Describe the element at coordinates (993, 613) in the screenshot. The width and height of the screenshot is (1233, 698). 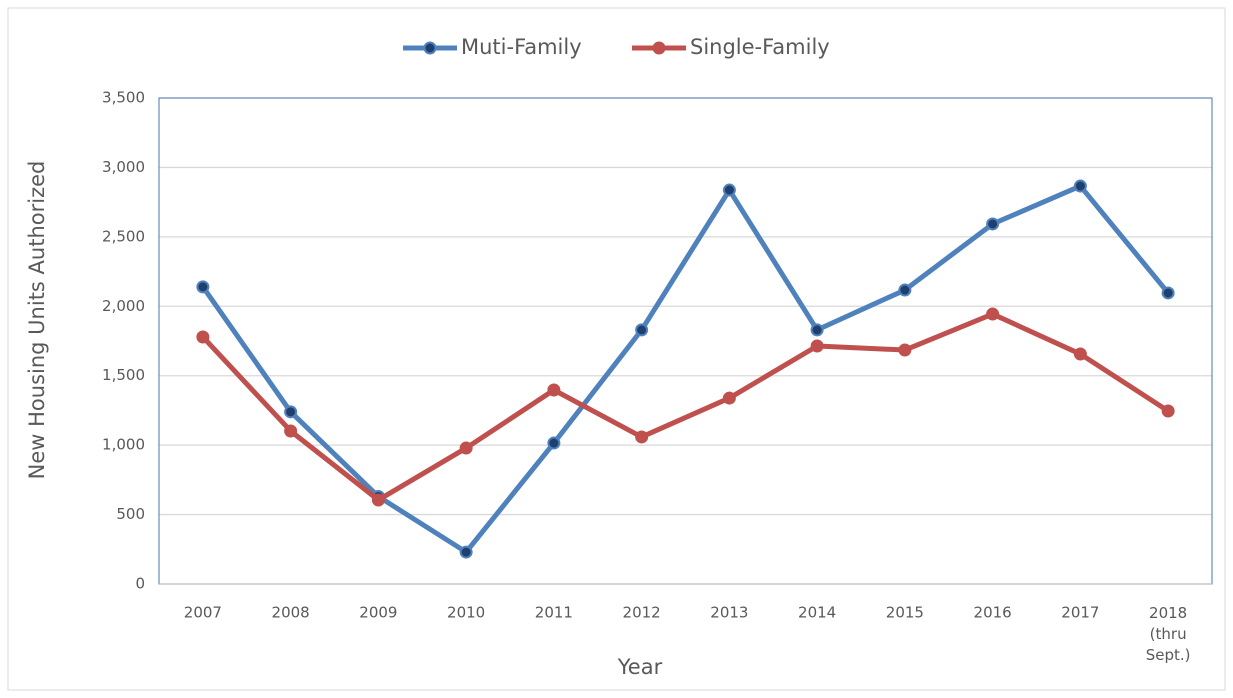
I see `x-tick-label: 2016` at that location.